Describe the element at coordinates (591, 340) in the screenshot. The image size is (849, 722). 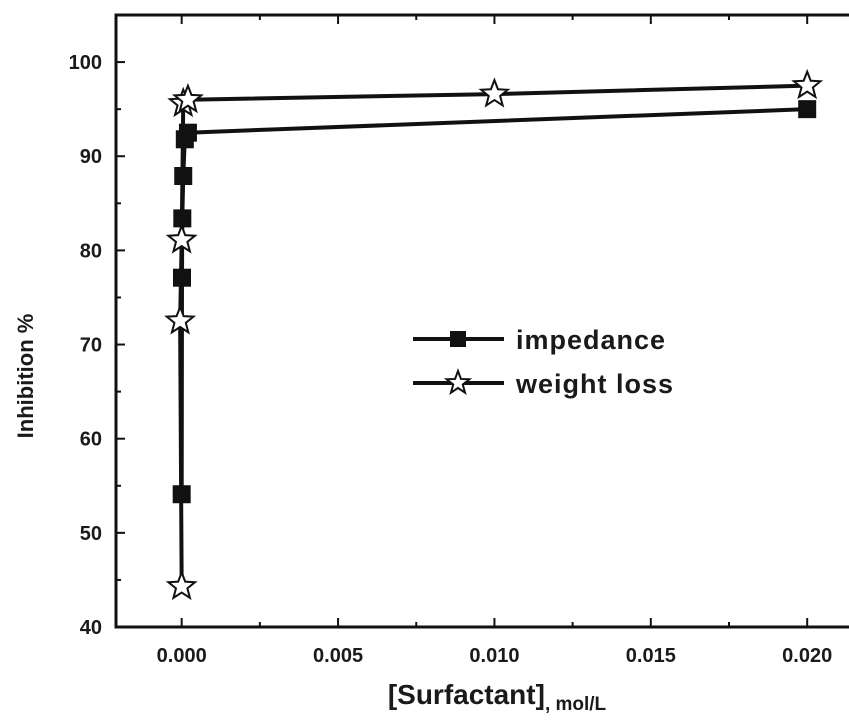
I see `legend-label-impedance: impedance` at that location.